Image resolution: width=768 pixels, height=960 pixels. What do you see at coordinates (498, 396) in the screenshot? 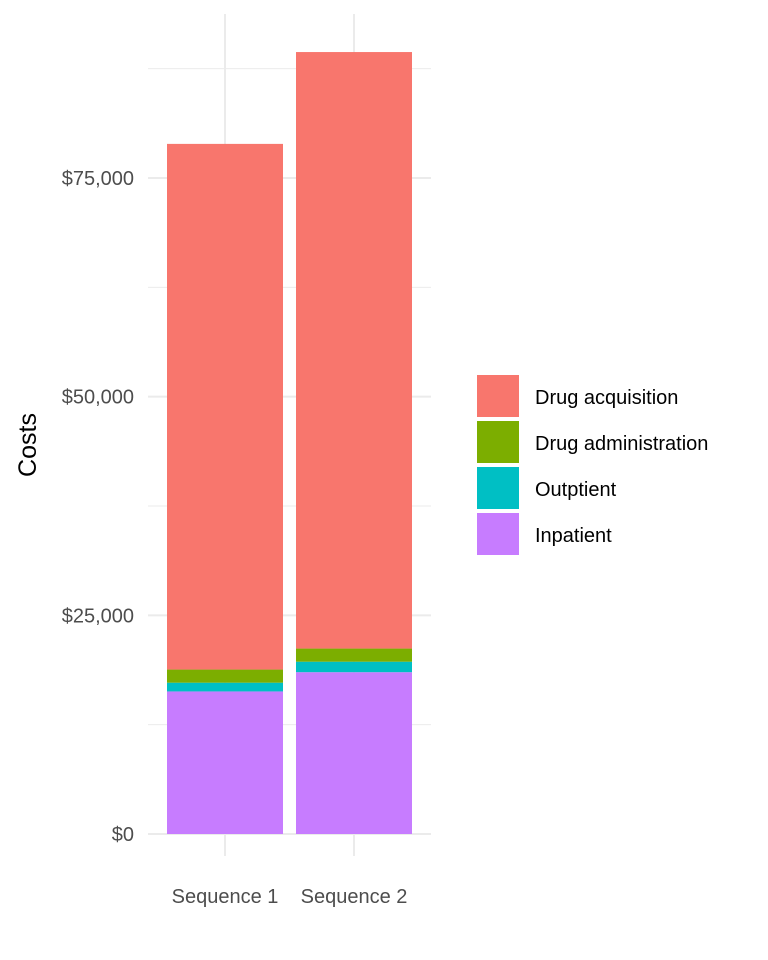
I see `legend-key-drug-acquisition` at bounding box center [498, 396].